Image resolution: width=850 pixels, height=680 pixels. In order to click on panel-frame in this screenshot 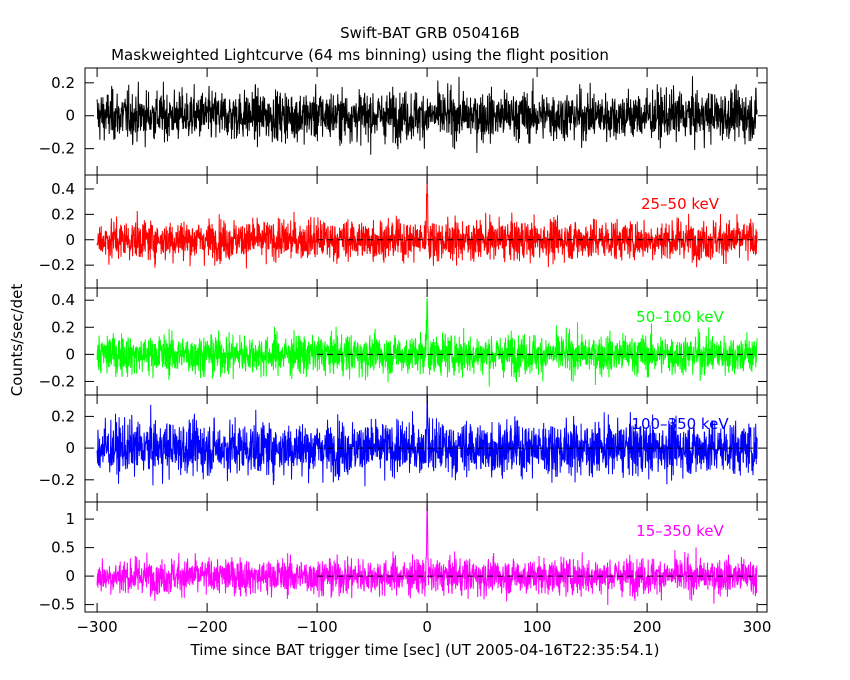, I will do `click(426, 557)`.